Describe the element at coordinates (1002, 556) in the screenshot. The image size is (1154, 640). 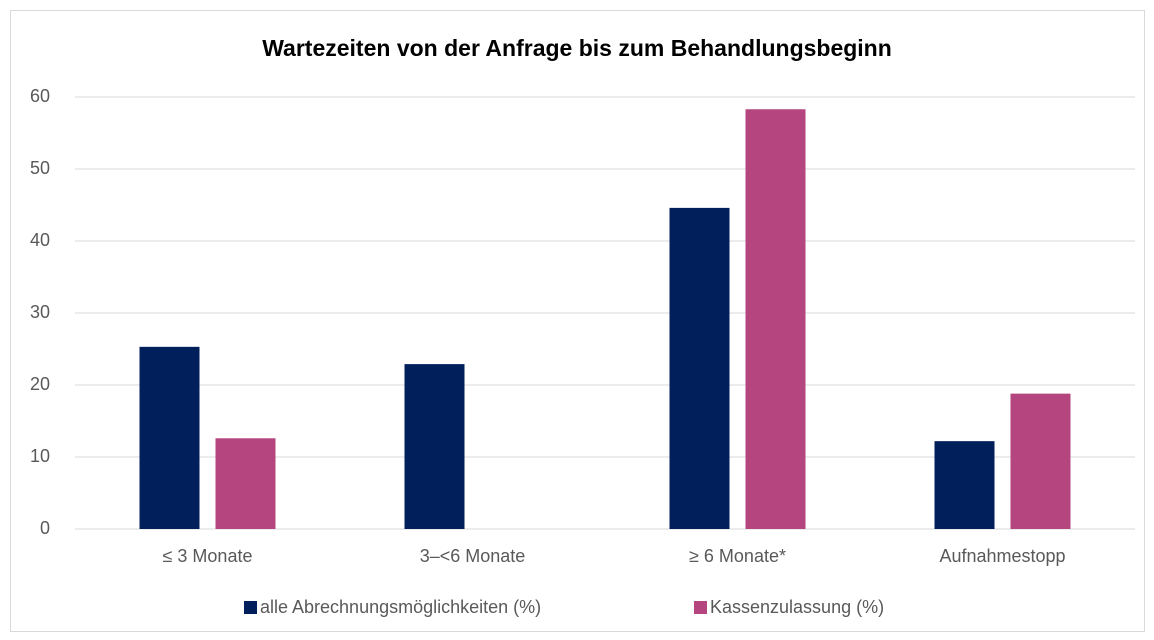
I see `x-tick-label: Aufnahmestopp` at that location.